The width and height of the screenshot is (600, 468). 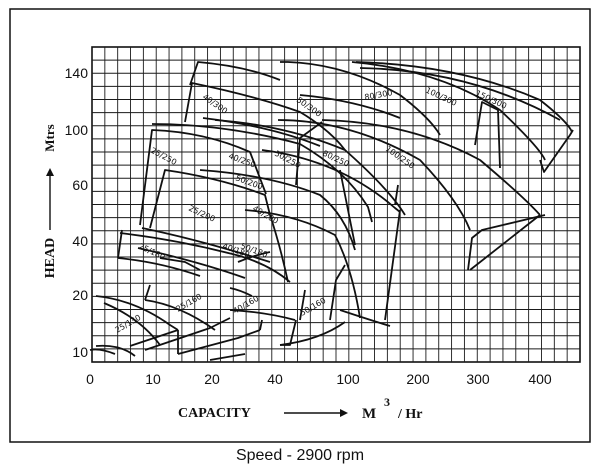 I want to click on x-axis-unit-tail: / Hr, so click(x=410, y=414).